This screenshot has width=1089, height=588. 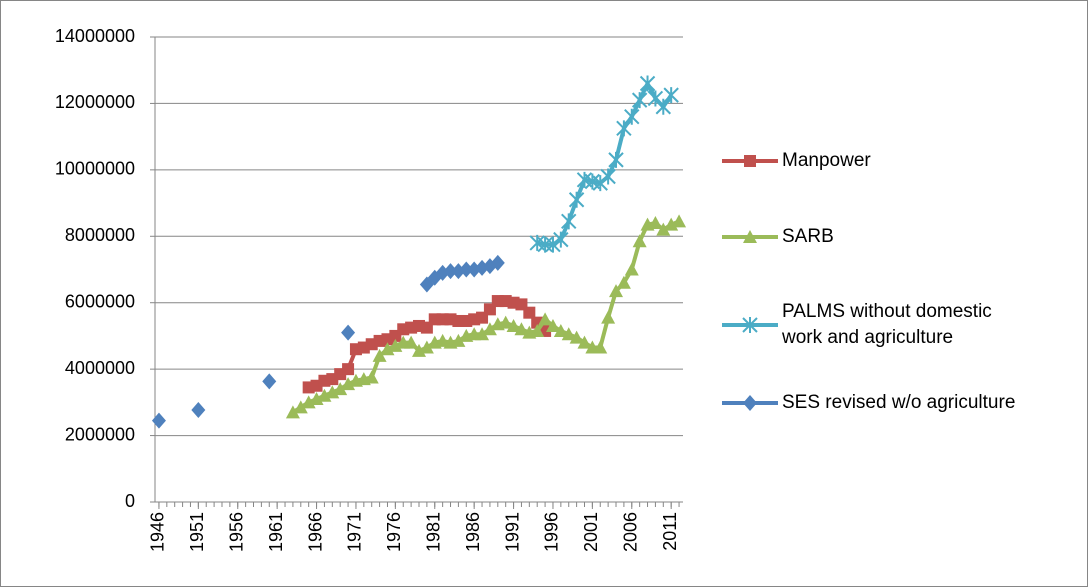 What do you see at coordinates (100, 434) in the screenshot?
I see `y-tick-label: 2000000` at bounding box center [100, 434].